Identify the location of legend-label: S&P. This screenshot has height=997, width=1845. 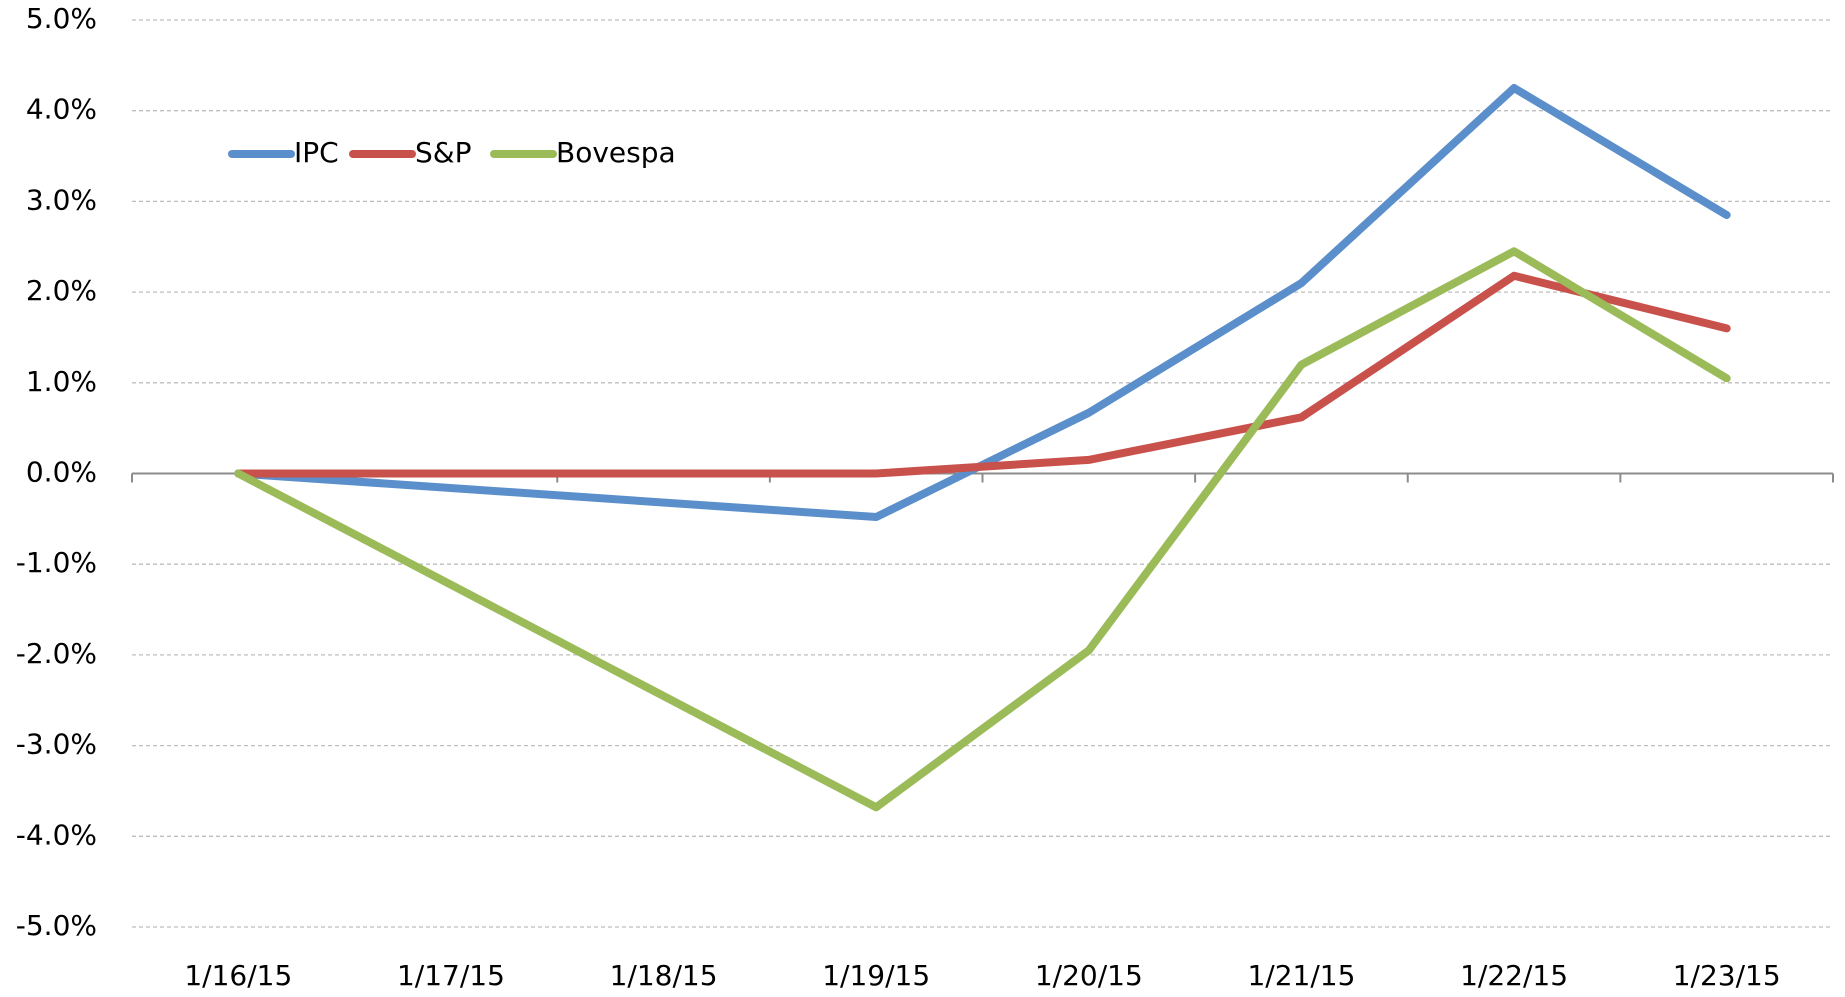
(443, 152).